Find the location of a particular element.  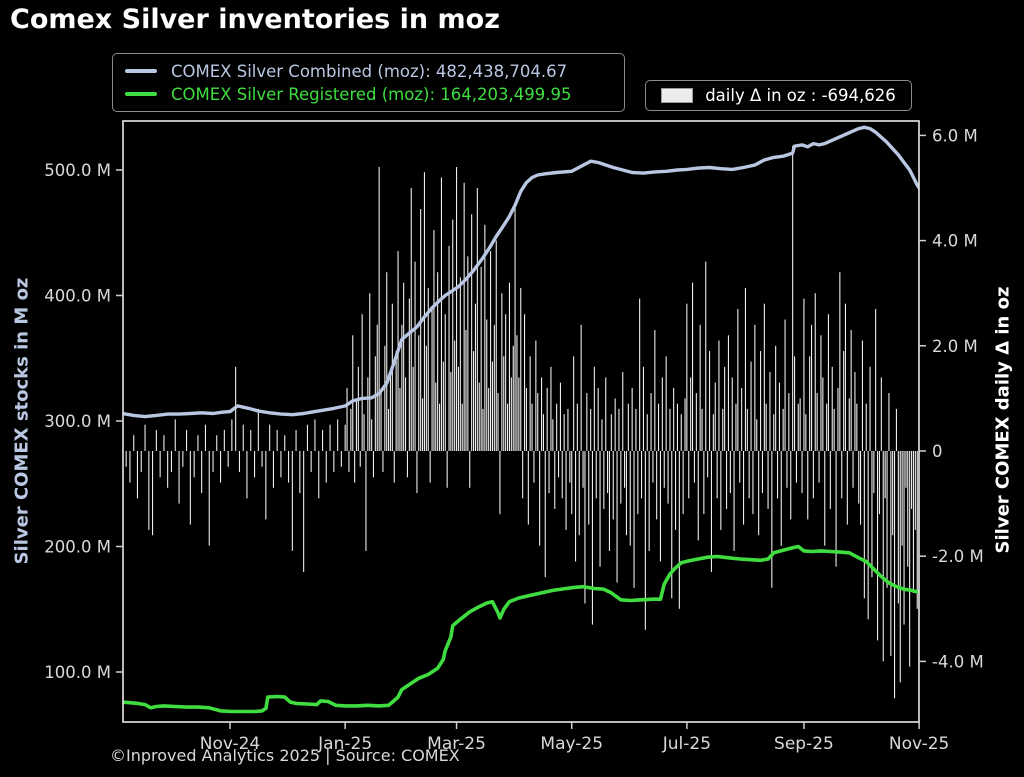

svg-text: 6.0 M is located at coordinates (955, 135).